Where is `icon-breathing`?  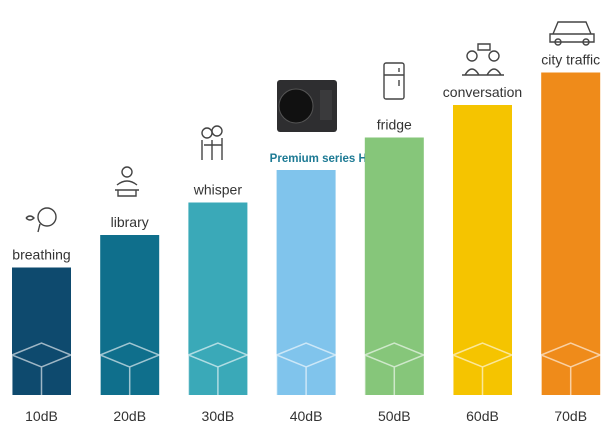 icon-breathing is located at coordinates (41, 220).